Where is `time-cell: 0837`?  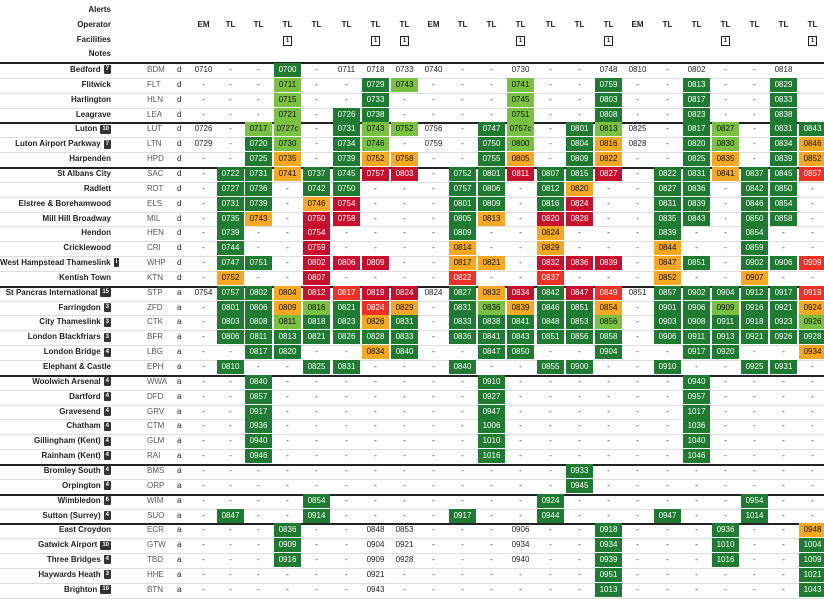
time-cell: 0837 is located at coordinates (550, 277).